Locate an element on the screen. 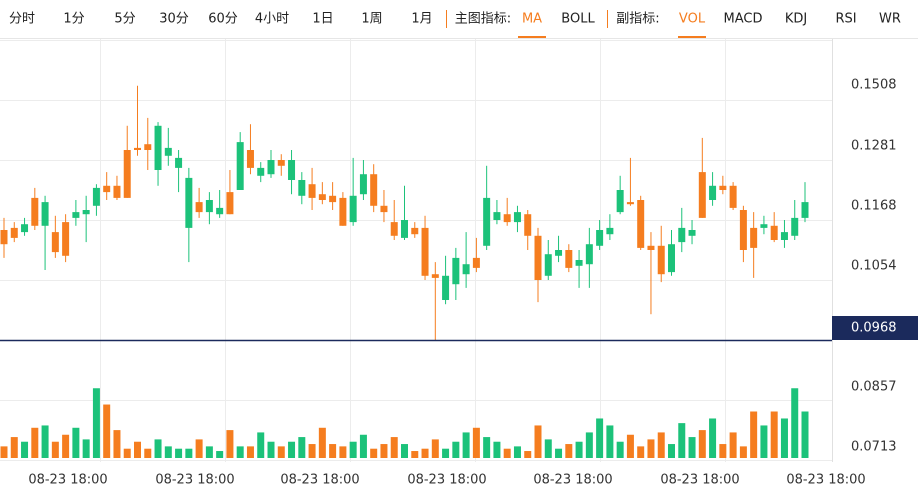 The height and width of the screenshot is (498, 918). timeframe-tab: 5分 is located at coordinates (124, 19).